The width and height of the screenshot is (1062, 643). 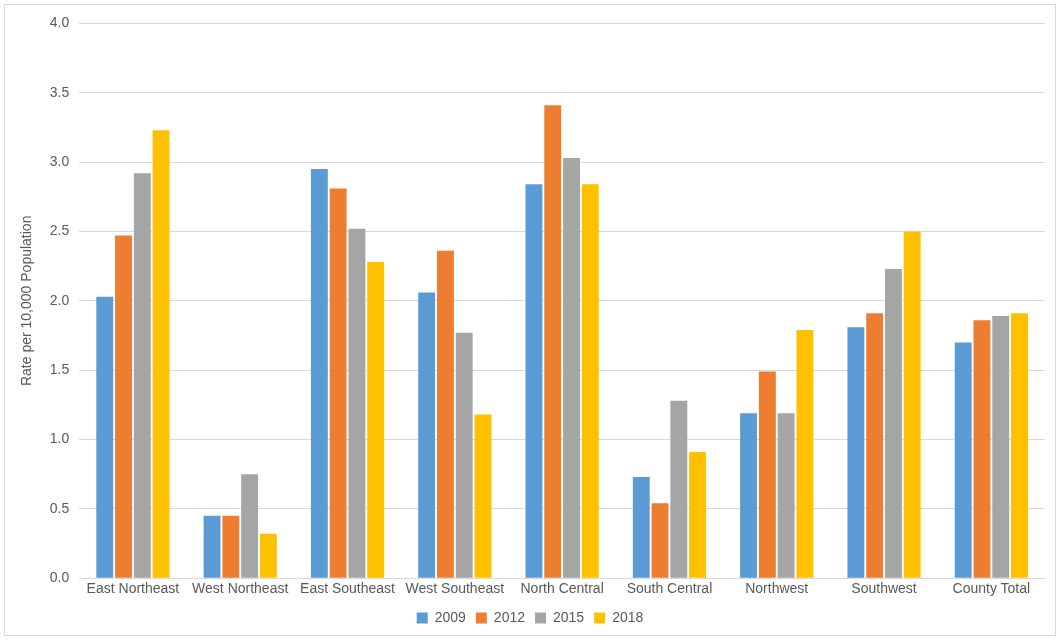 I want to click on y-tick-label: 0.5, so click(x=59, y=507).